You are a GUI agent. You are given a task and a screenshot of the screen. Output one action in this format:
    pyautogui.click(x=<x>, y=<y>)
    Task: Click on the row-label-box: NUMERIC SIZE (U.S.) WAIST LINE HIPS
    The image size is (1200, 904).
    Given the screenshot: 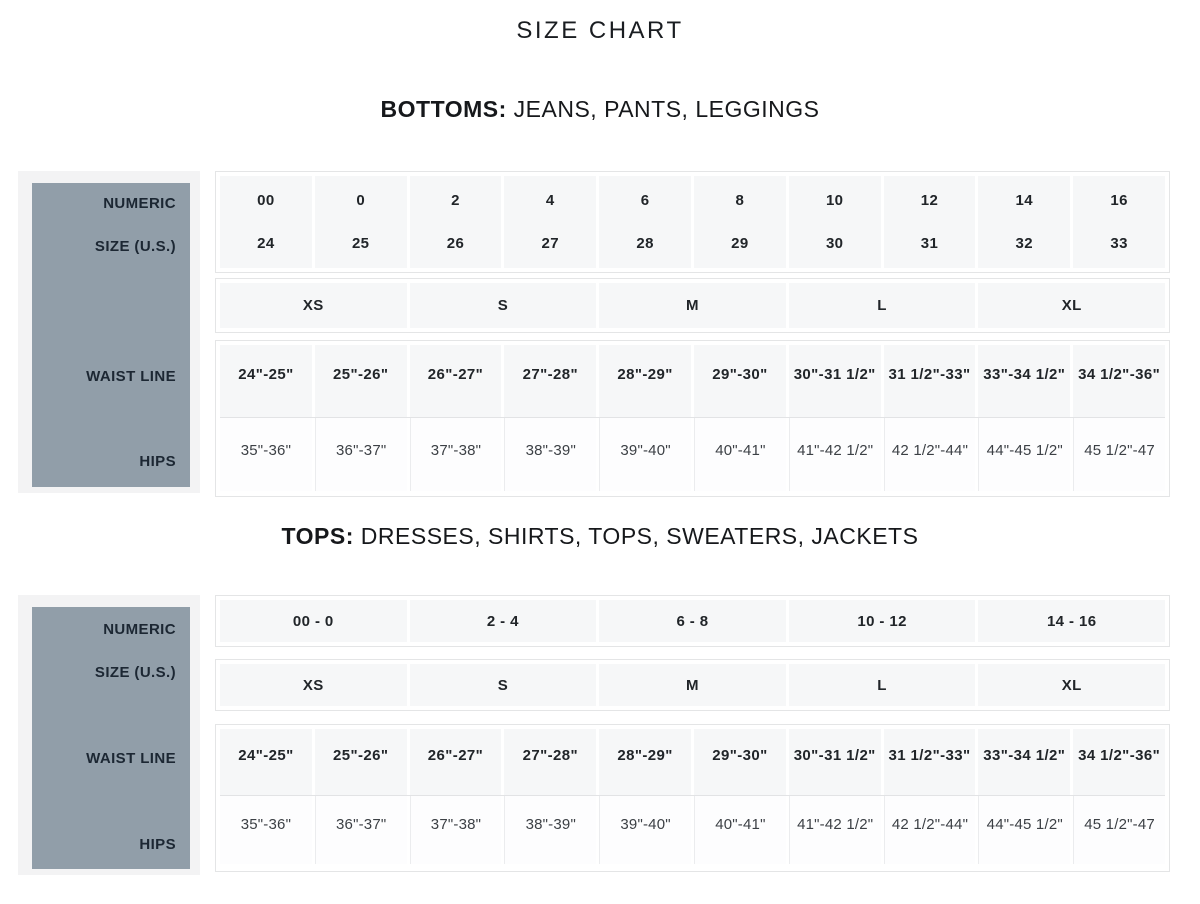 What is the action you would take?
    pyautogui.click(x=111, y=738)
    